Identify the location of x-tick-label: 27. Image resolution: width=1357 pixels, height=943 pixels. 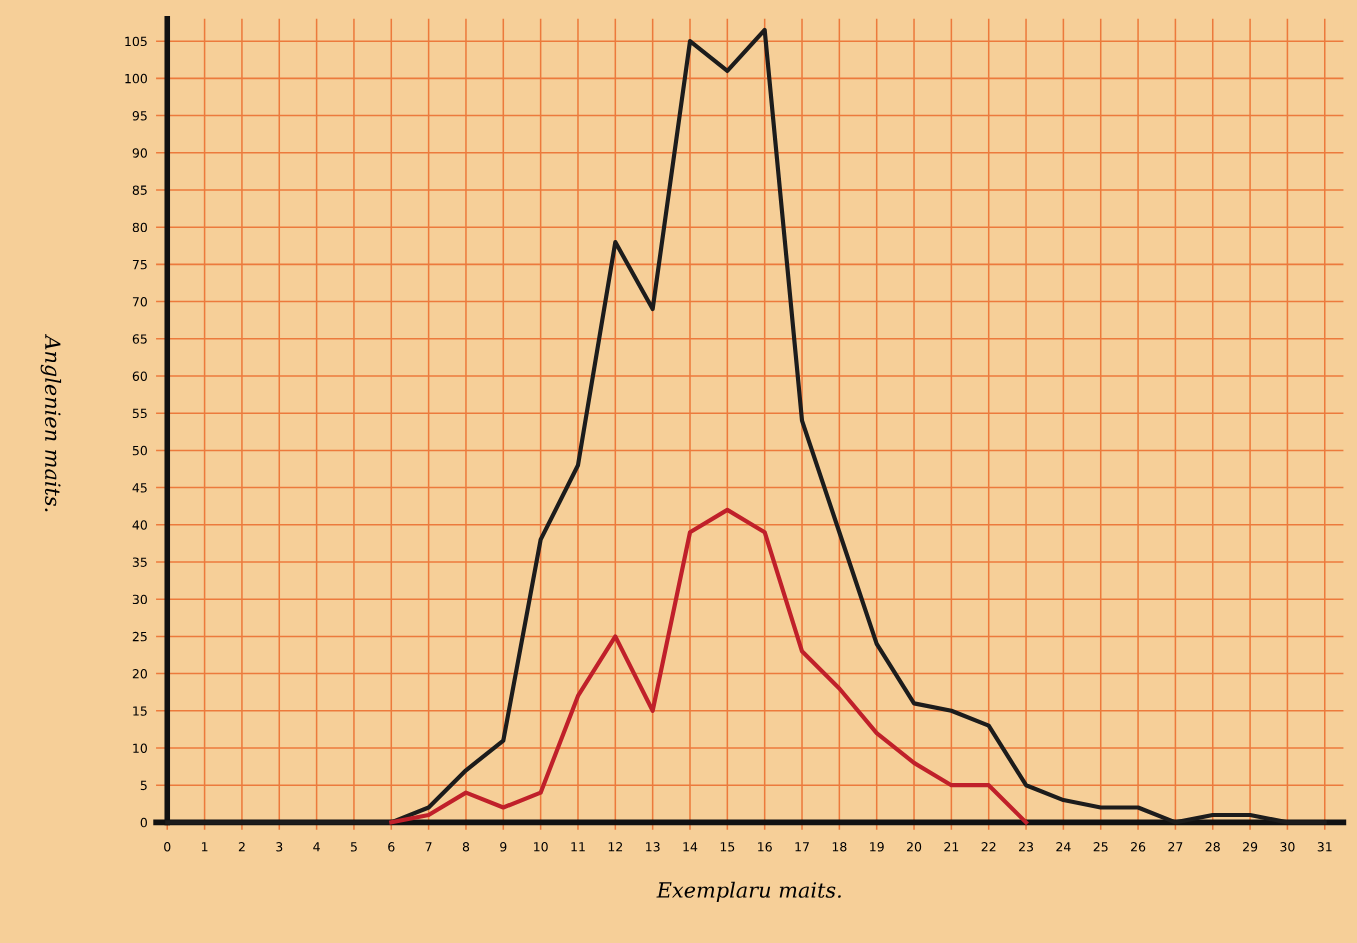
(1175, 847).